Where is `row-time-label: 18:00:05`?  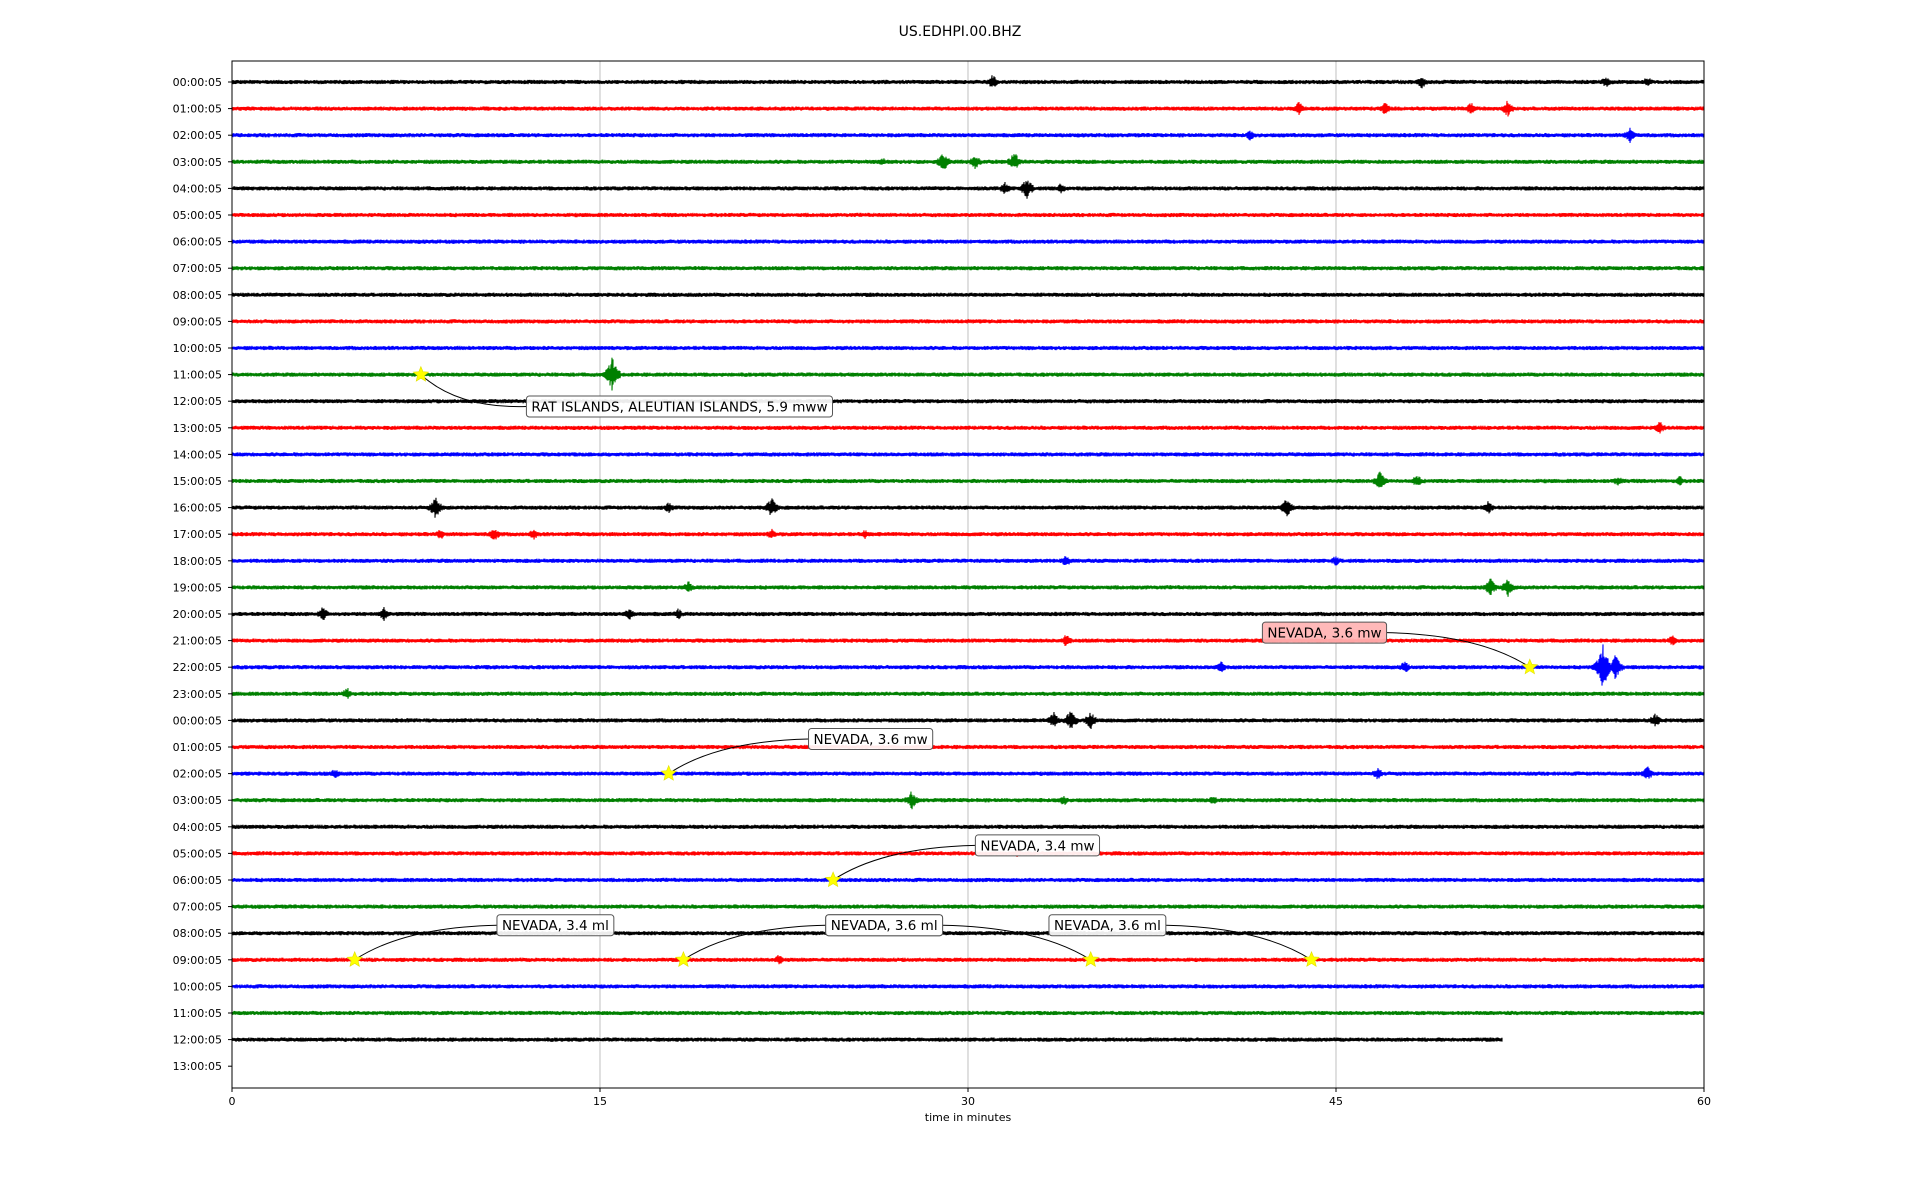 row-time-label: 18:00:05 is located at coordinates (197, 561).